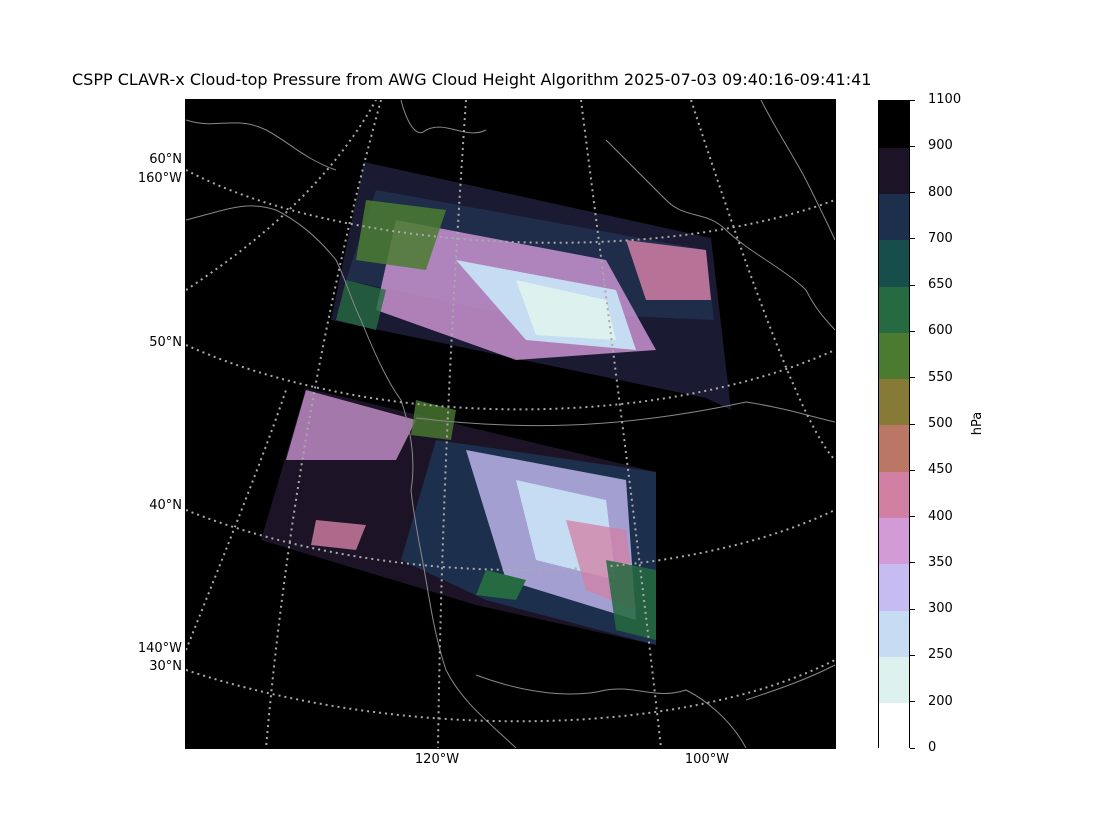 The width and height of the screenshot is (1120, 840). I want to click on colorbar-tick-label: 650, so click(940, 285).